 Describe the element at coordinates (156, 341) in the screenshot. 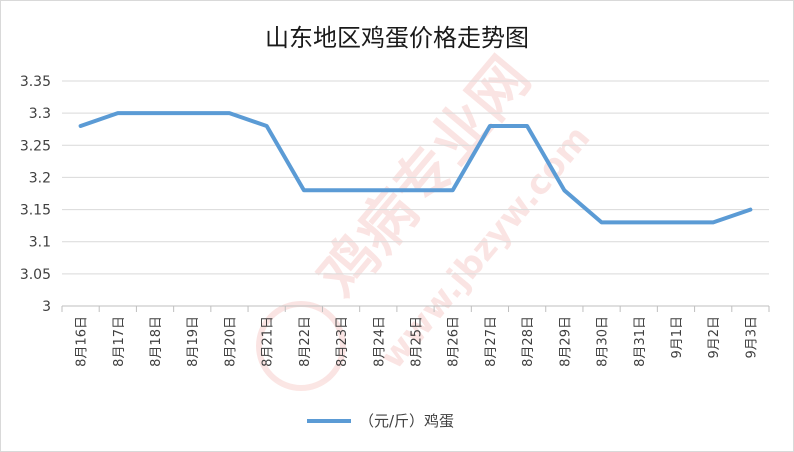

I see `x-tick-label: 8月18日` at that location.